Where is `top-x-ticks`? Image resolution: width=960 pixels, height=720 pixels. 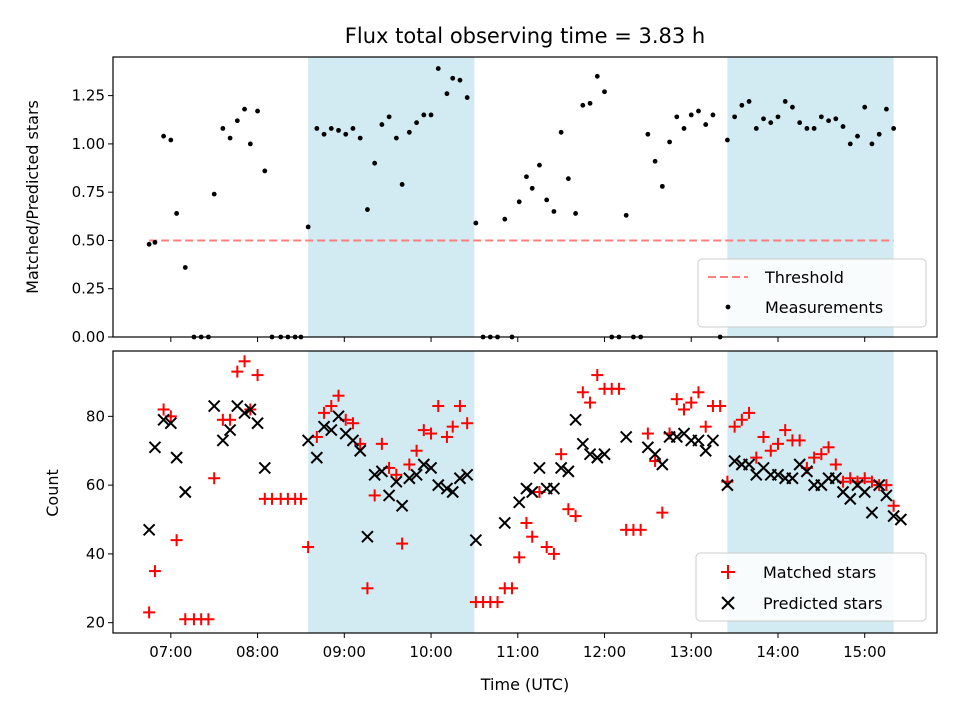 top-x-ticks is located at coordinates (518, 339).